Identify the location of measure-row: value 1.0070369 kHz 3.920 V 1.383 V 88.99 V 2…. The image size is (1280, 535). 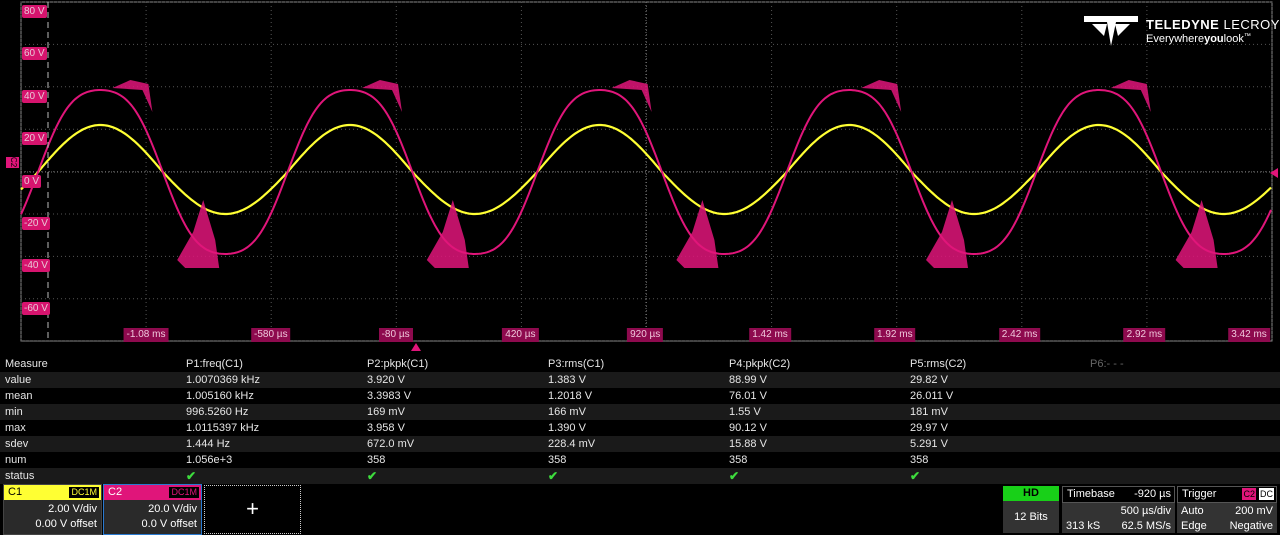
(640, 380).